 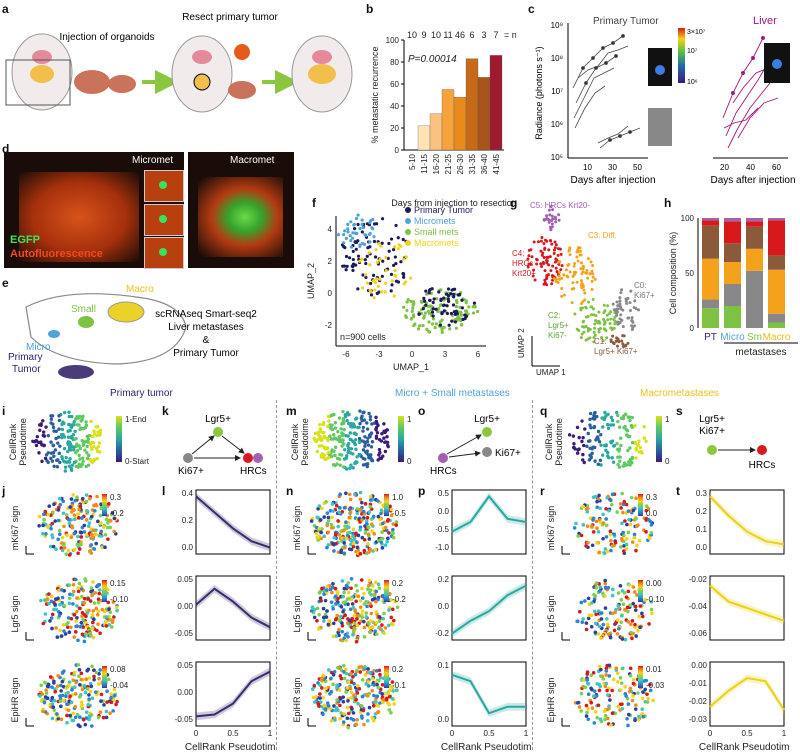 I want to click on node-lgr5: Lgr5+, so click(x=218, y=419).